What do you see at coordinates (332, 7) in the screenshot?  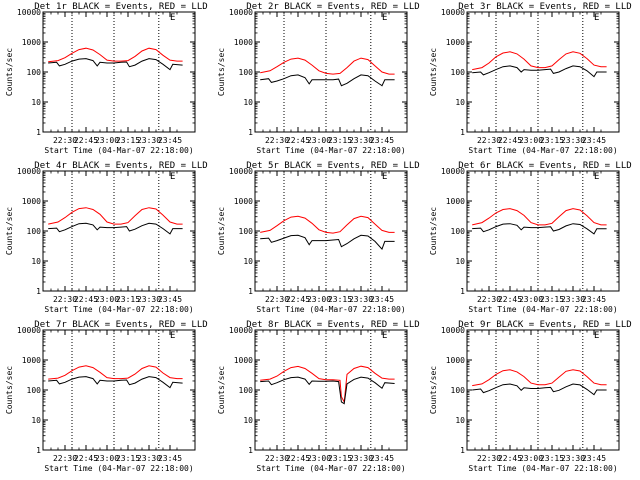 I see `panel-title: Det 2r BLACK = Events, RED = LLD` at bounding box center [332, 7].